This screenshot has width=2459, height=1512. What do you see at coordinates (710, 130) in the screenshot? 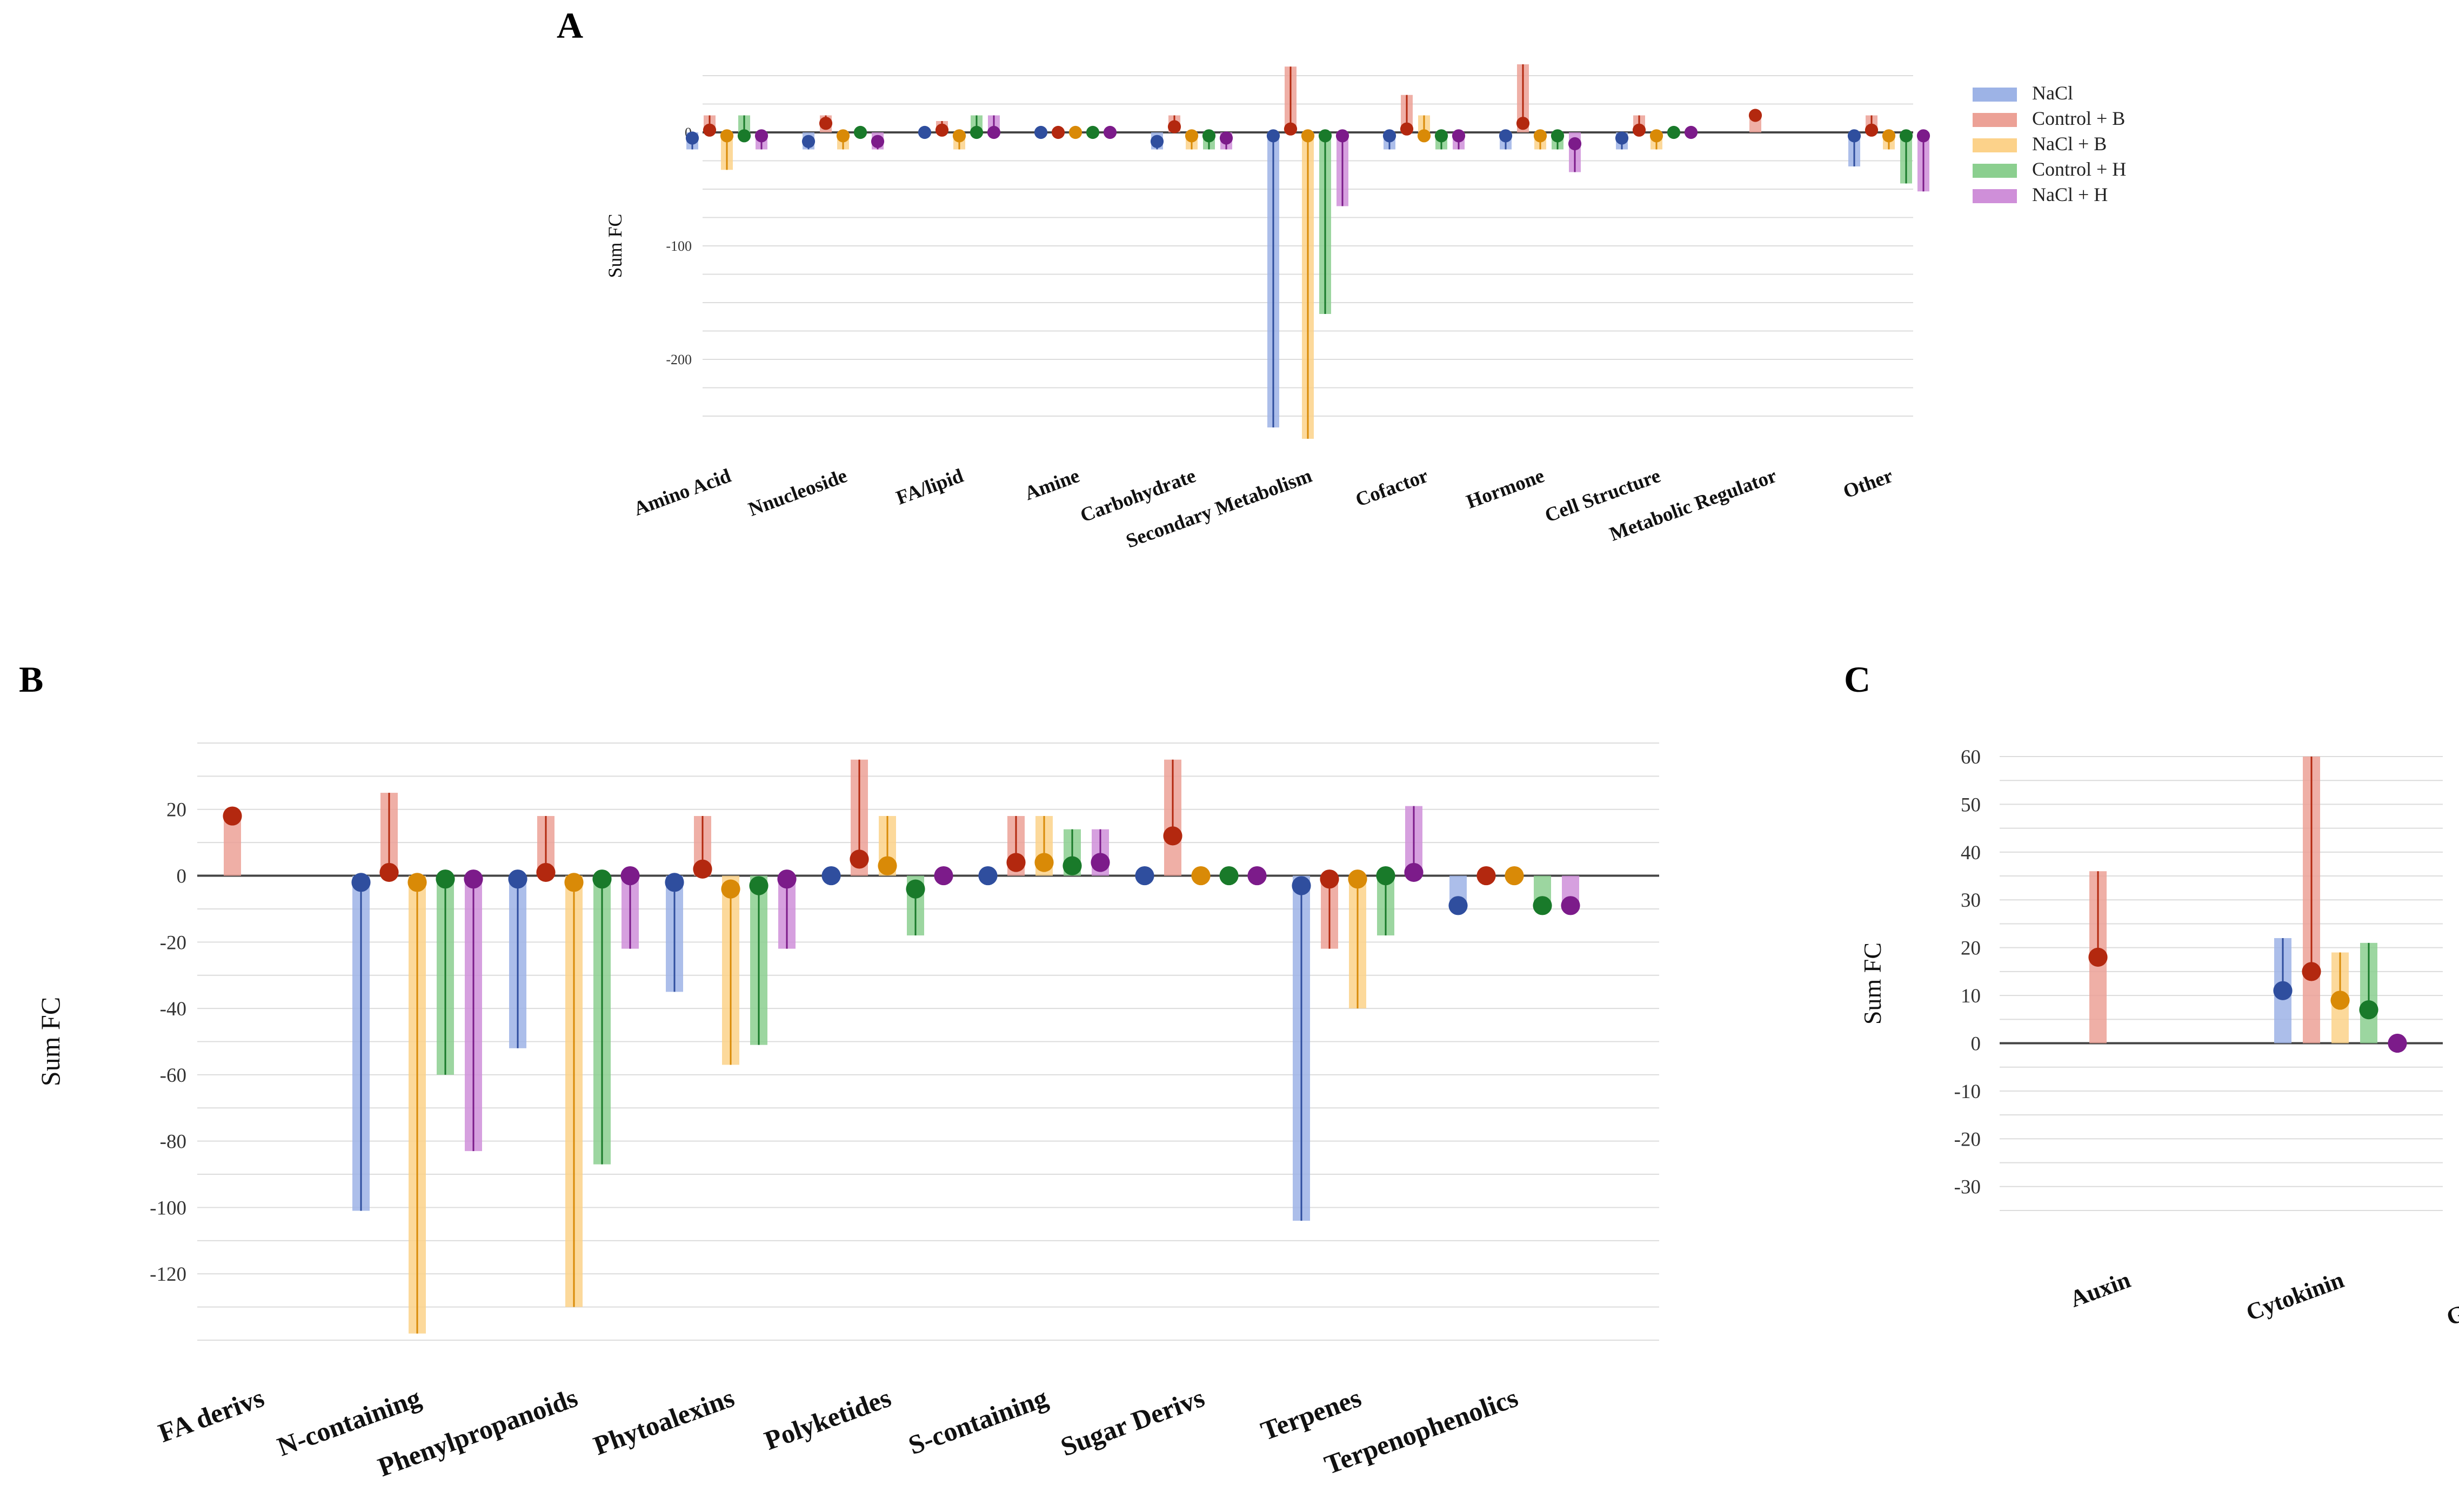
I see `panel-a-mean-dot-amino-acid-control-b` at bounding box center [710, 130].